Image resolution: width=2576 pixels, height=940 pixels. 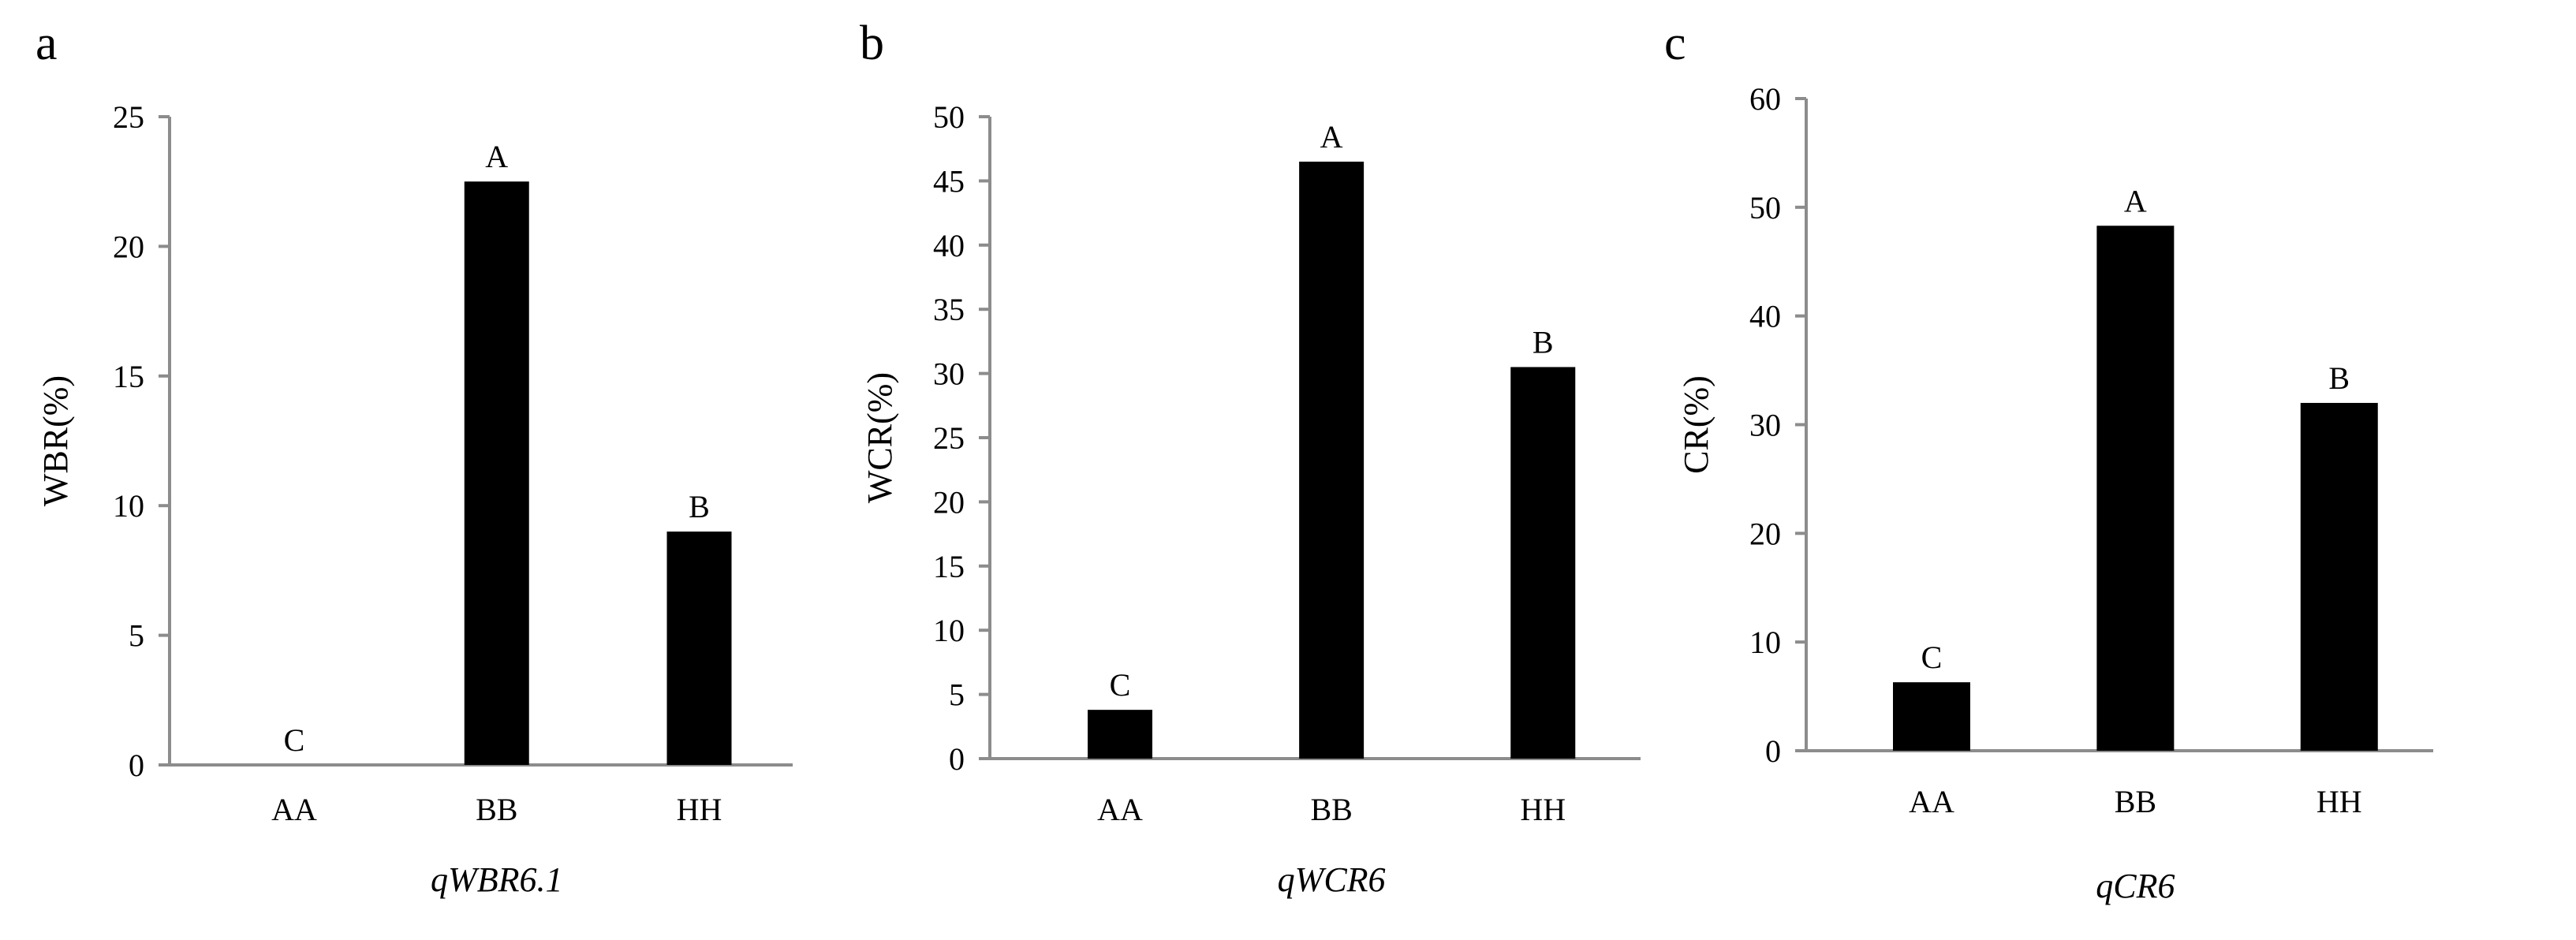 I want to click on x-axis-title: qWBR6.1, so click(x=496, y=880).